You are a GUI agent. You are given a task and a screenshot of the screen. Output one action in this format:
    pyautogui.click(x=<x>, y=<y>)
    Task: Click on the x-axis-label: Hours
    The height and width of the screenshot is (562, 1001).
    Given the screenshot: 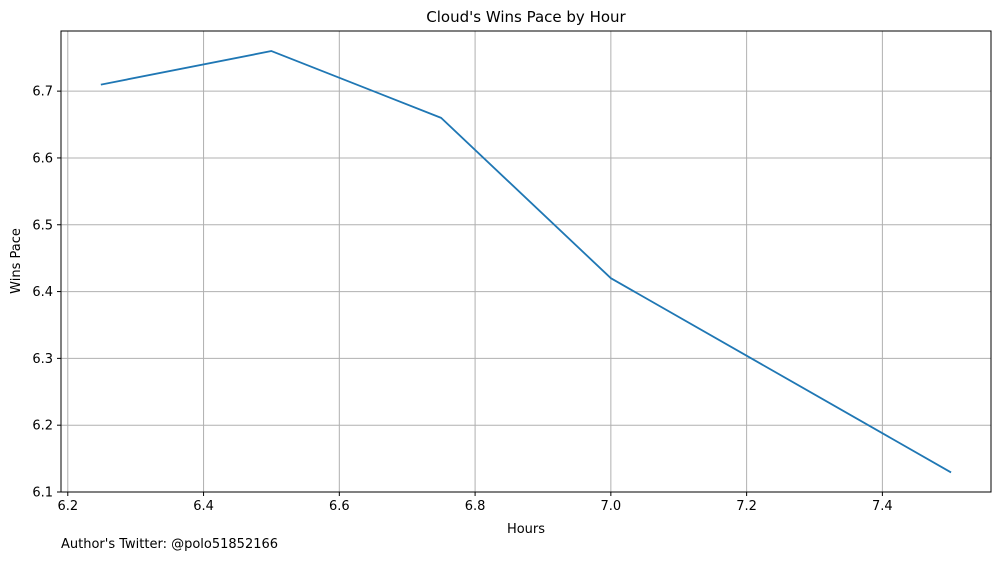 What is the action you would take?
    pyautogui.click(x=526, y=529)
    